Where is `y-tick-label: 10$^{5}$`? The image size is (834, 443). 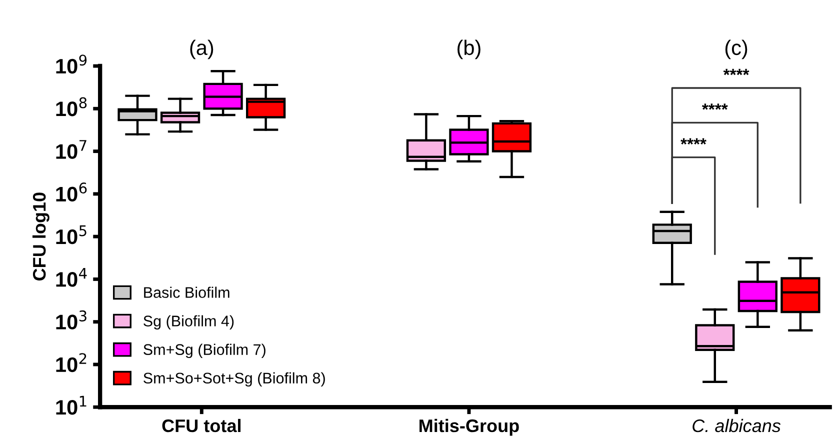
y-tick-label: 10$^{5}$ is located at coordinates (71, 234).